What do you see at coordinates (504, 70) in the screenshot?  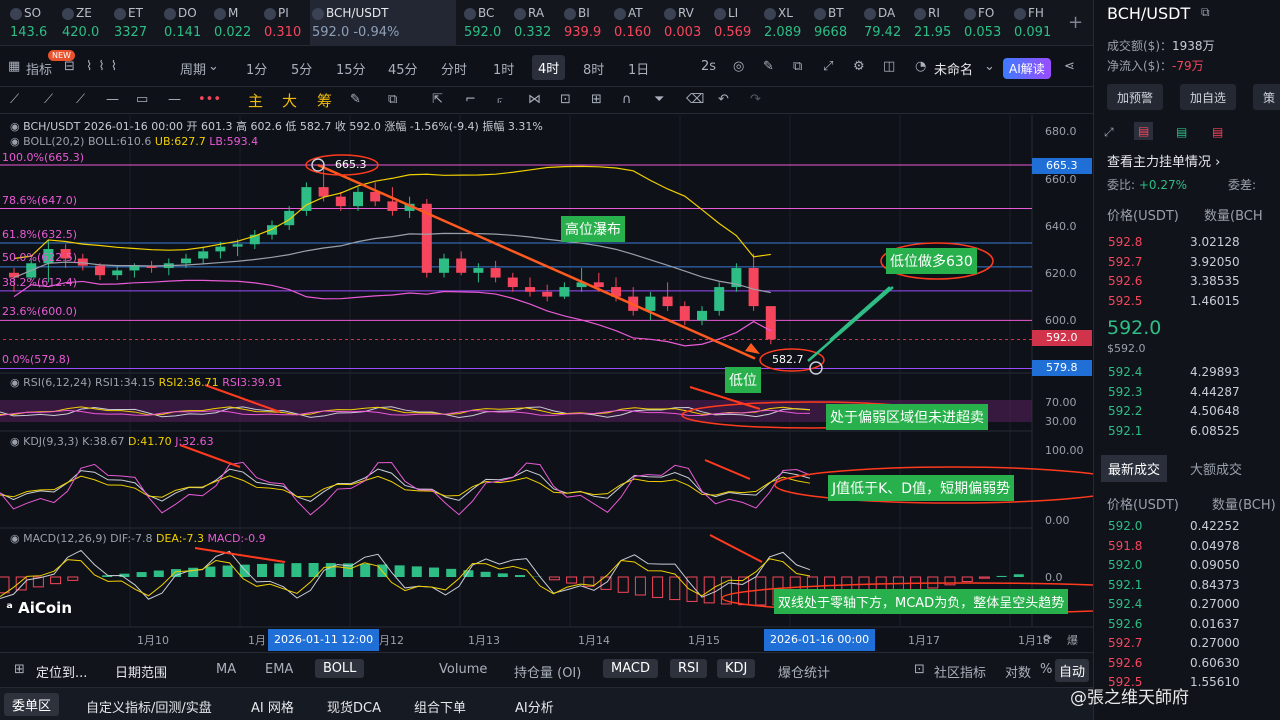 I see `tf-1h: 1时` at bounding box center [504, 70].